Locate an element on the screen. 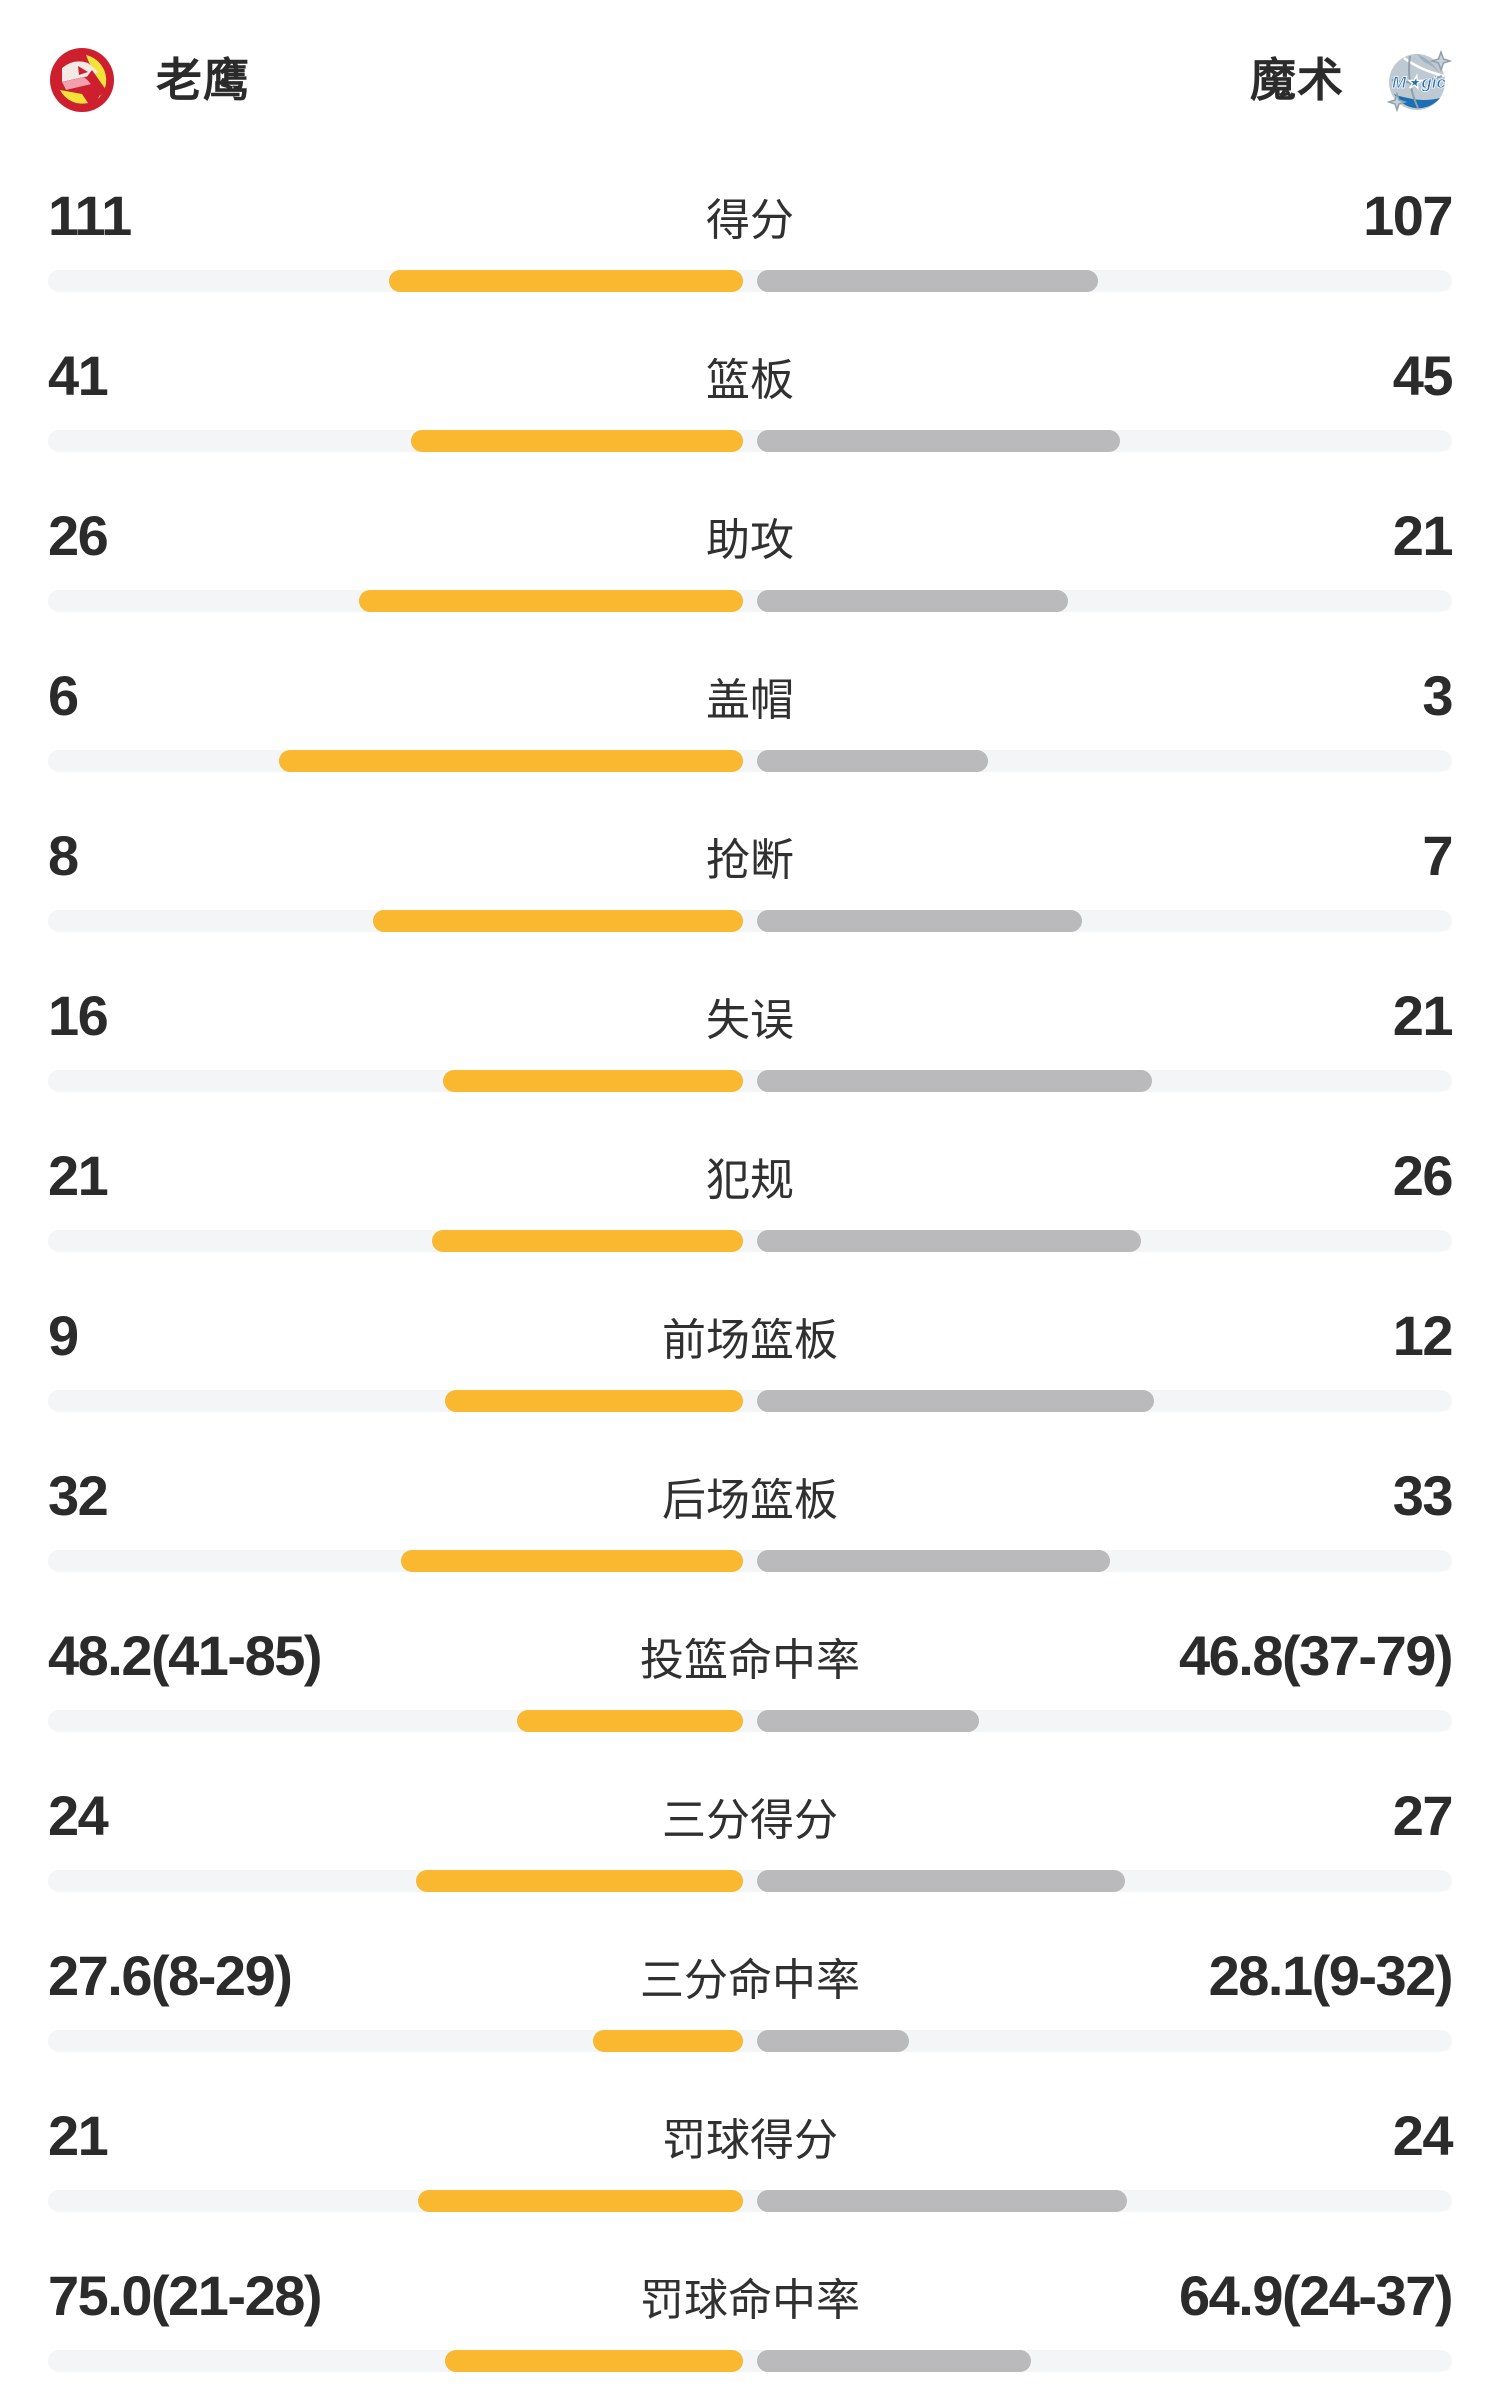 The height and width of the screenshot is (2400, 1500). stat-values-line: 32 后场篮板 33 is located at coordinates (751, 1497).